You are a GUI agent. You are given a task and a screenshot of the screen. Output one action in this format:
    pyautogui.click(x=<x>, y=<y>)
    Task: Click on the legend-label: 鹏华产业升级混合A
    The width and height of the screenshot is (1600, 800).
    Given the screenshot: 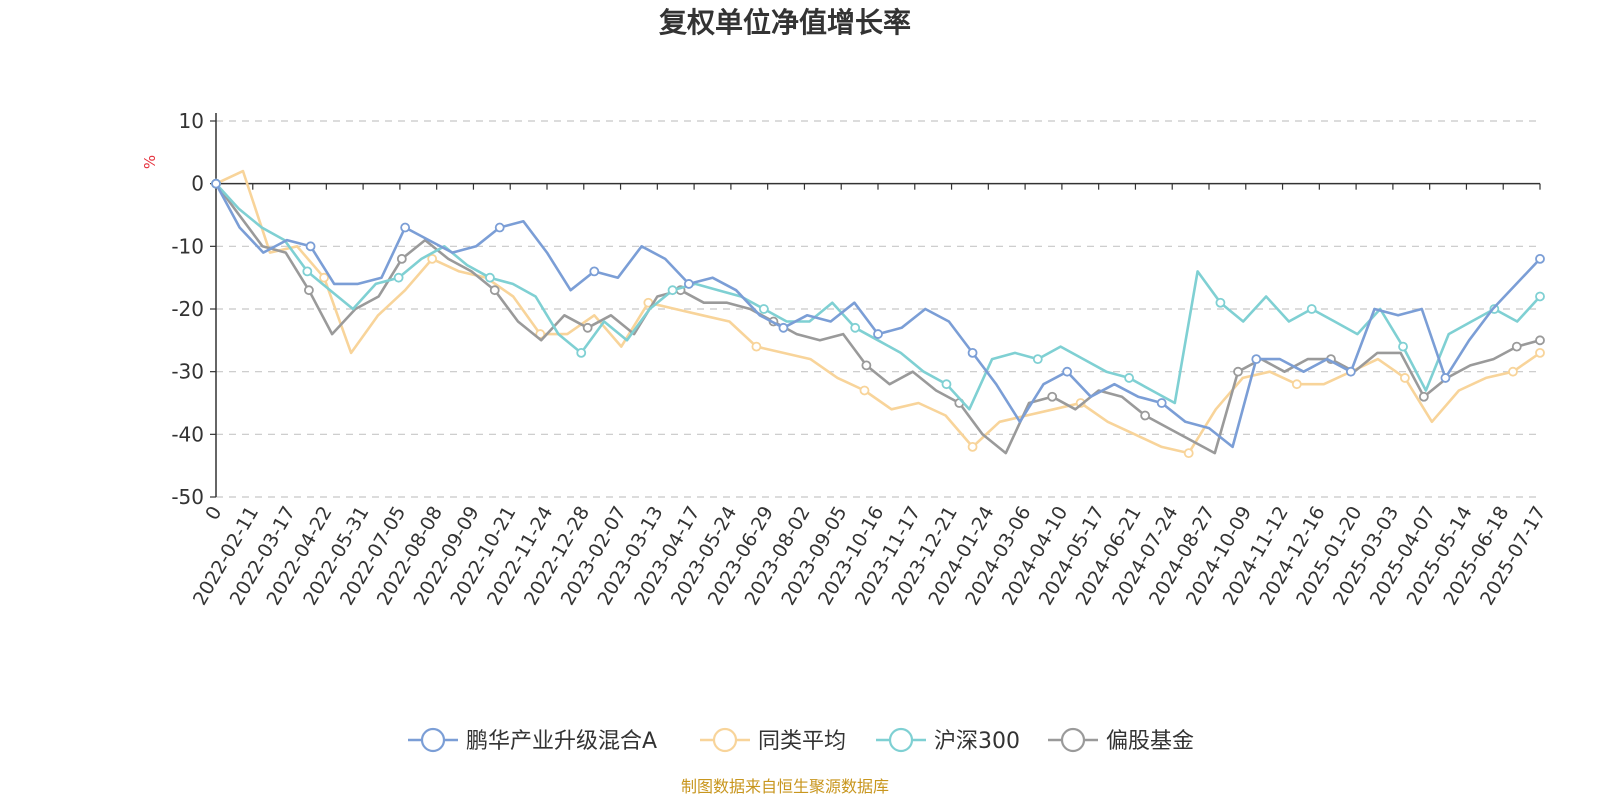 What is the action you would take?
    pyautogui.click(x=561, y=741)
    